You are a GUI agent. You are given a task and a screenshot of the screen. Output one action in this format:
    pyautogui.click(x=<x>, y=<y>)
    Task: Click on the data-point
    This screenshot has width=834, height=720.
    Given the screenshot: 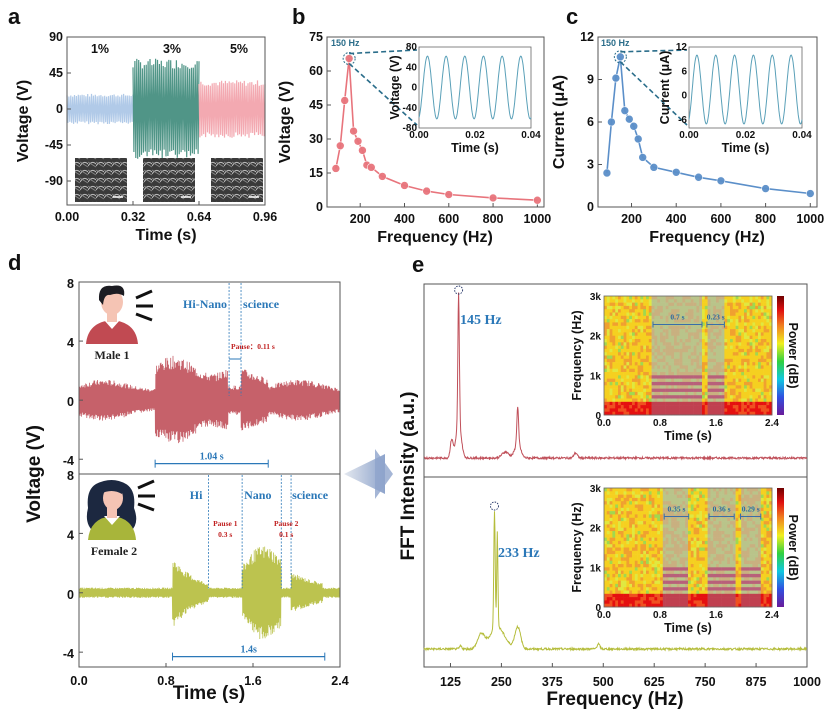 What is the action you would take?
    pyautogui.click(x=629, y=119)
    